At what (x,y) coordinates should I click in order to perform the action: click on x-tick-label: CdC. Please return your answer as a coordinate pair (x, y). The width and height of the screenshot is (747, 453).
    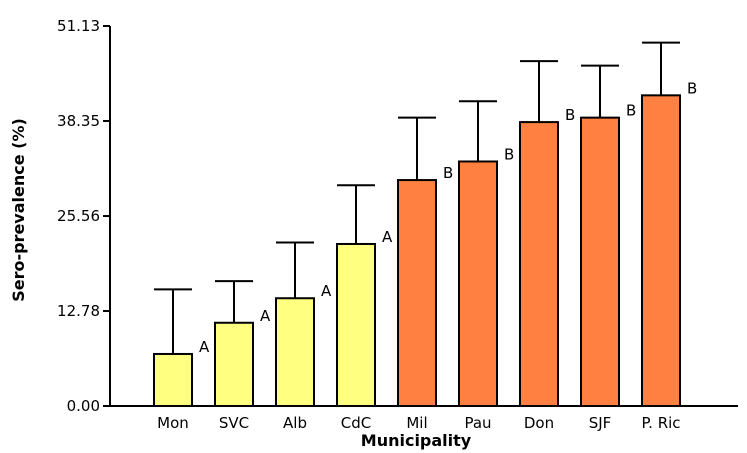
    Looking at the image, I should click on (356, 423).